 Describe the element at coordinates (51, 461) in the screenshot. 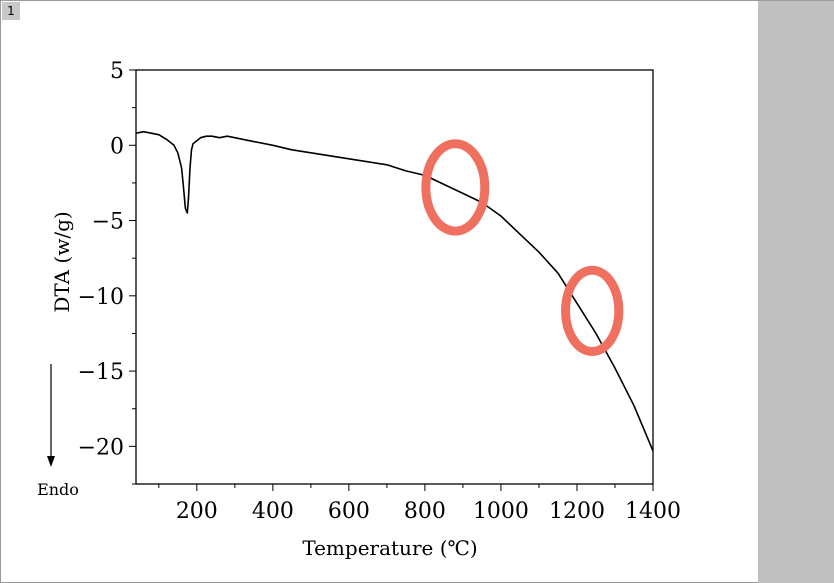

I see `endo-arrow-head` at that location.